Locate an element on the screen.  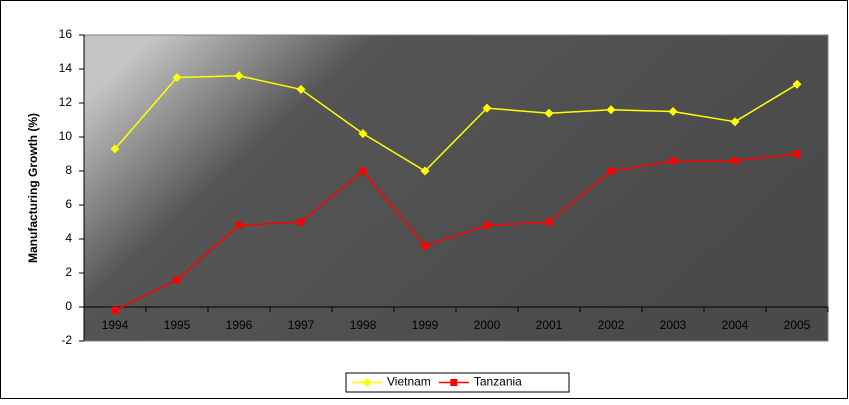
x-tick-label: 2005 is located at coordinates (797, 325).